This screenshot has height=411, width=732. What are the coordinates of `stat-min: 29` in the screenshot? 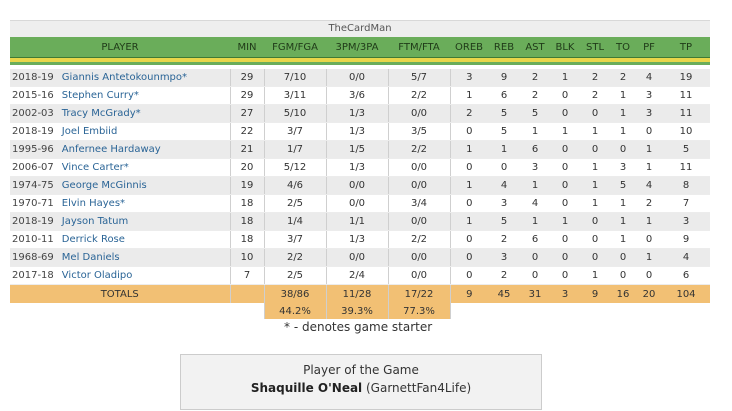 It's located at (247, 78).